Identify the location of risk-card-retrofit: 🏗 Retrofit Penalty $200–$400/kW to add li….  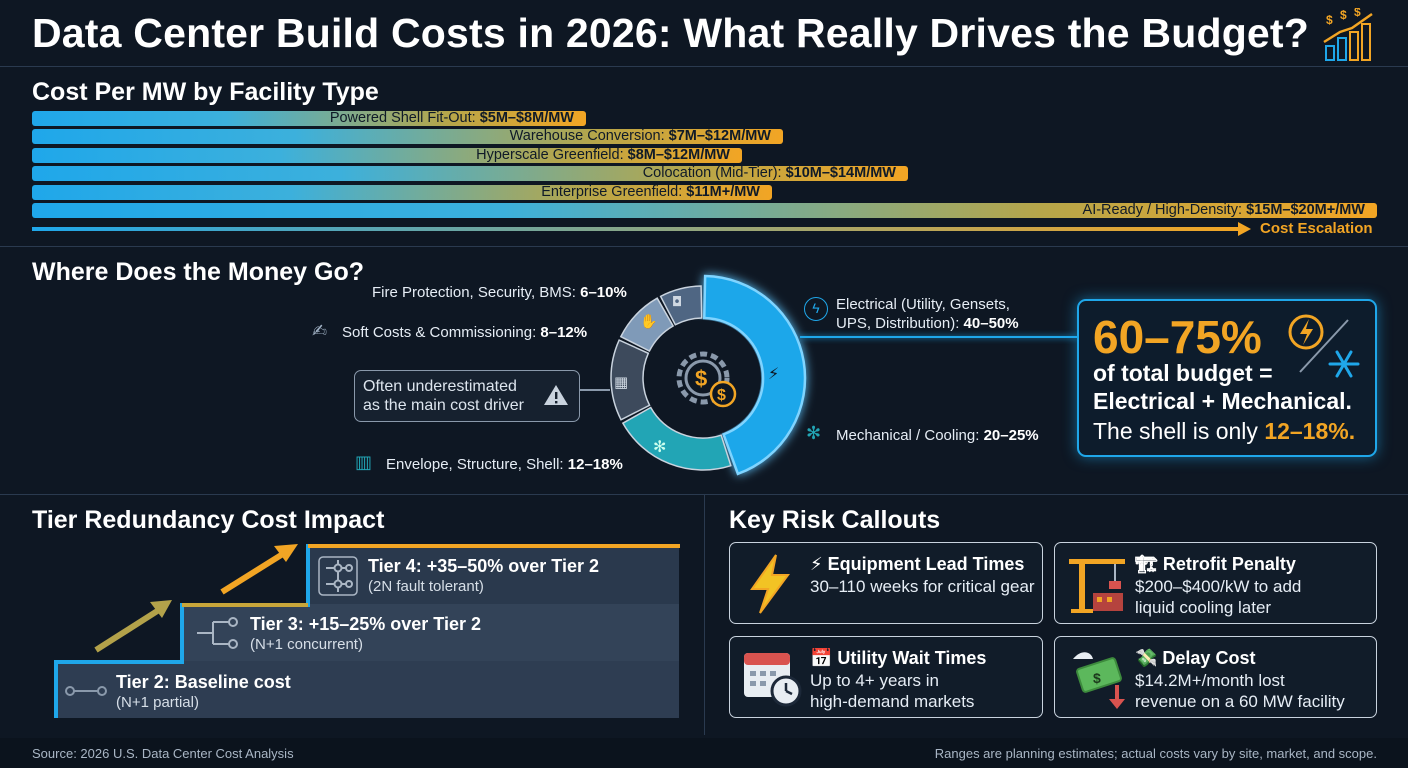
(1215, 583).